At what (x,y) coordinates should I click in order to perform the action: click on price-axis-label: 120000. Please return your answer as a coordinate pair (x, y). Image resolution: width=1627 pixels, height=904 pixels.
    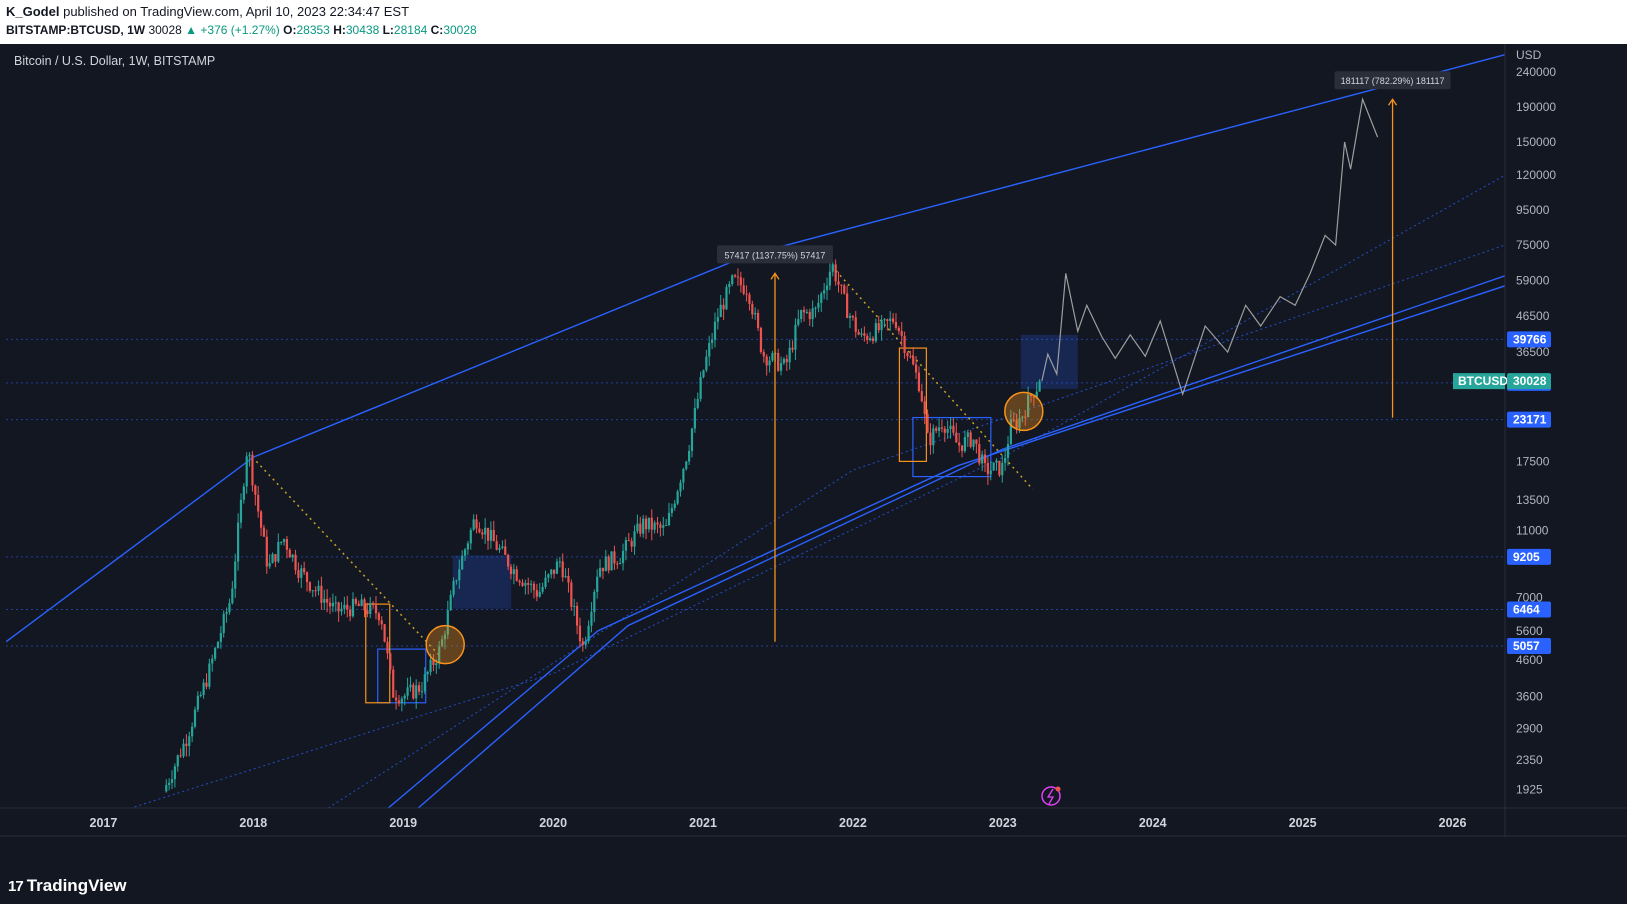
    Looking at the image, I should click on (1536, 175).